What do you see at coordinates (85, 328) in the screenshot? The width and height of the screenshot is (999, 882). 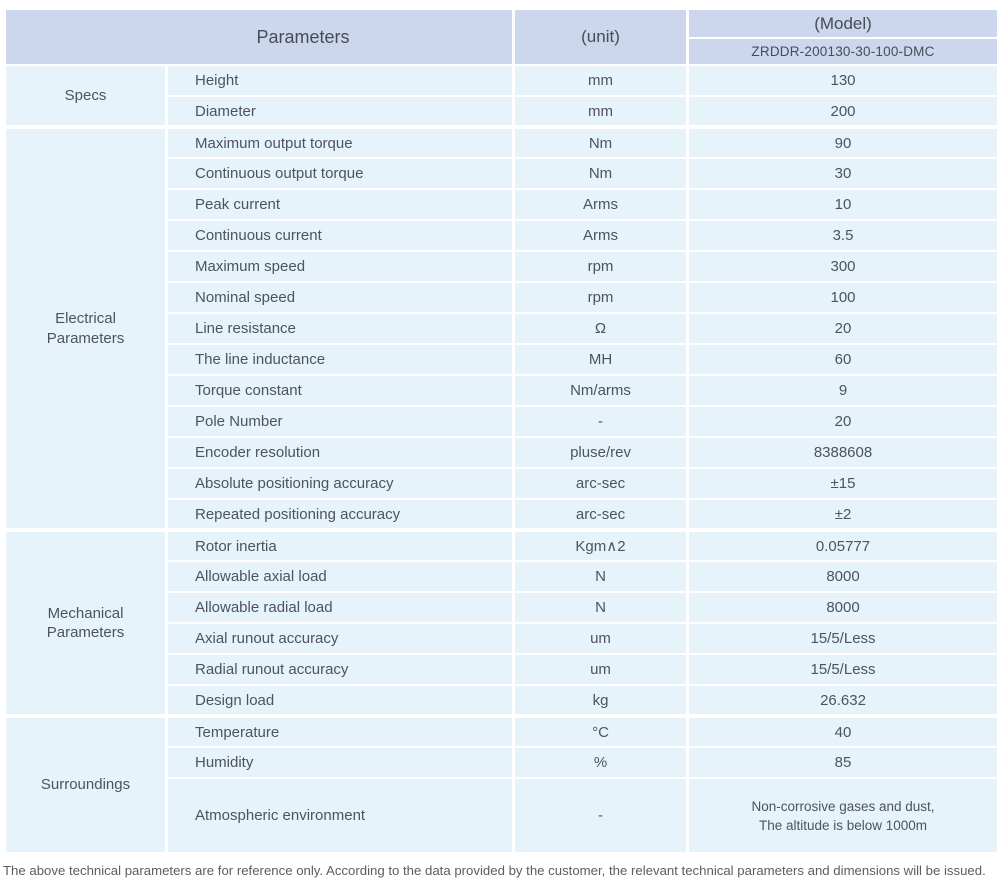 I see `group-label-electrical-parameters: Electrical Parameters` at bounding box center [85, 328].